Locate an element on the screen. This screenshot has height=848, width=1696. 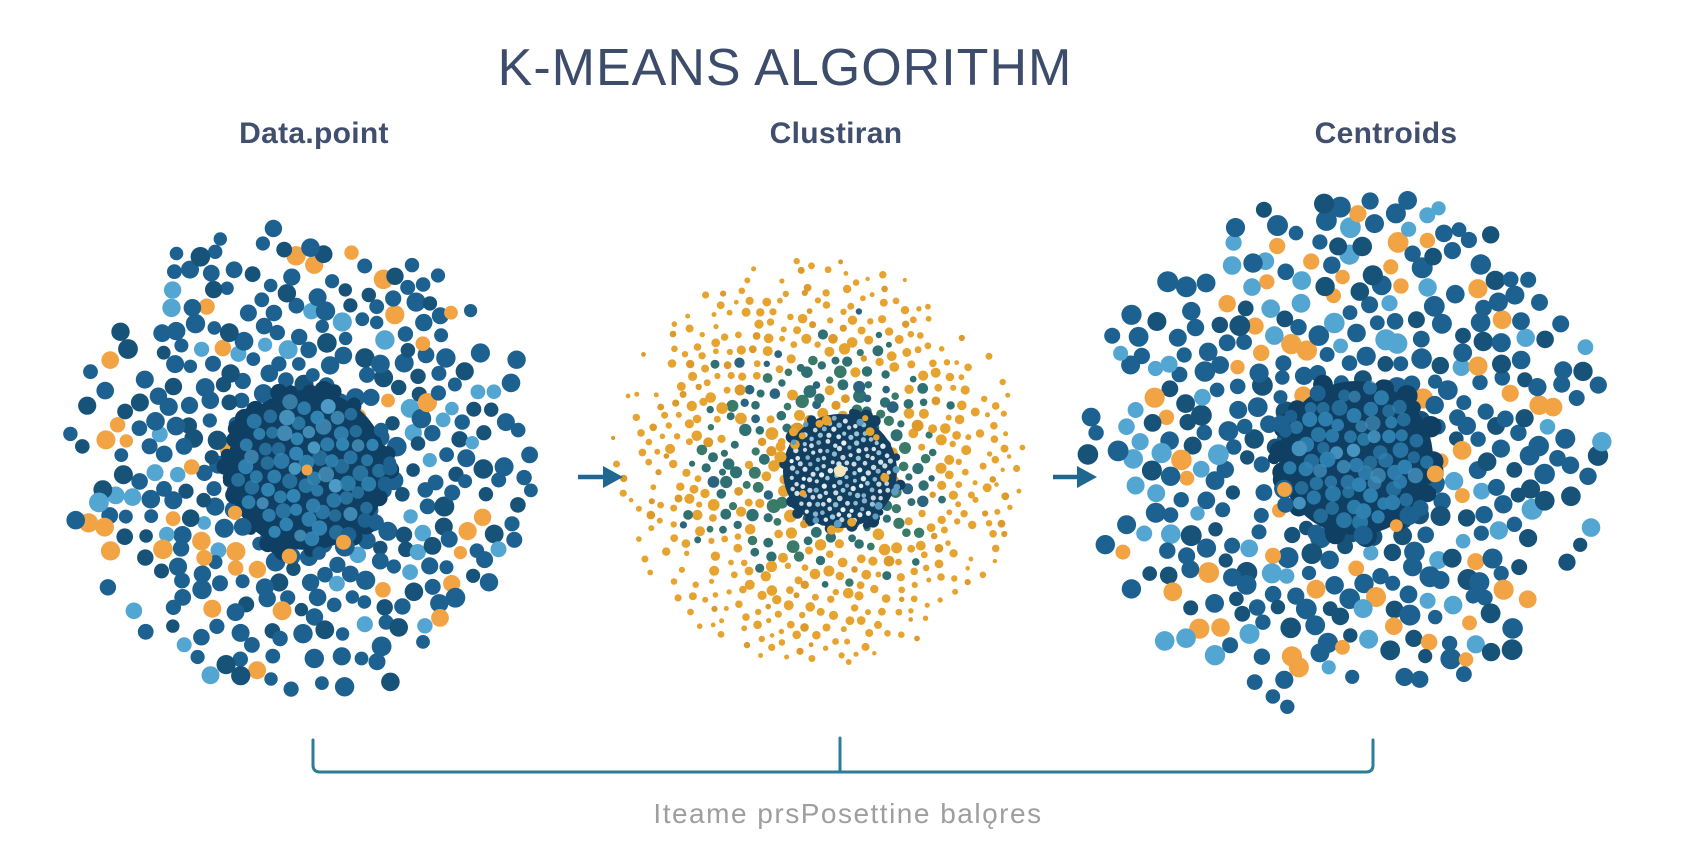
label-data-points: Data.point is located at coordinates (314, 133).